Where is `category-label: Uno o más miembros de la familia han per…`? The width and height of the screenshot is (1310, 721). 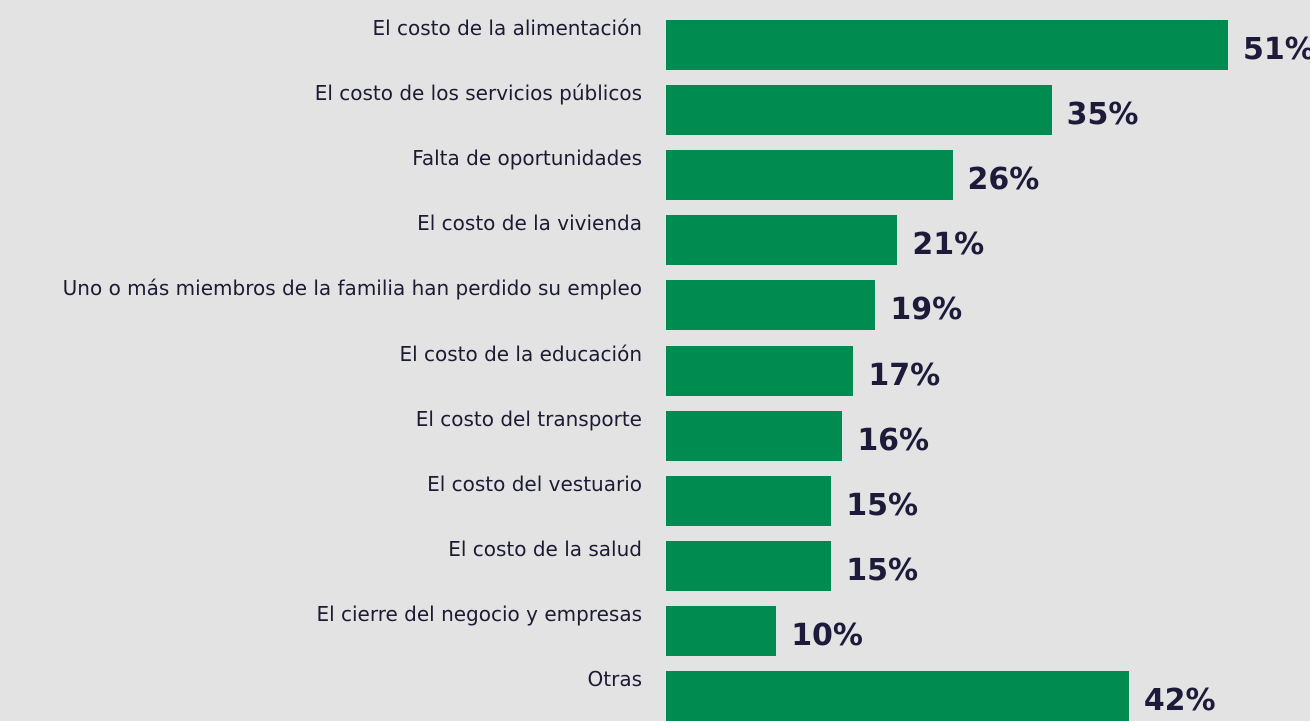
category-label: Uno o más miembros de la familia han per… is located at coordinates (349, 288).